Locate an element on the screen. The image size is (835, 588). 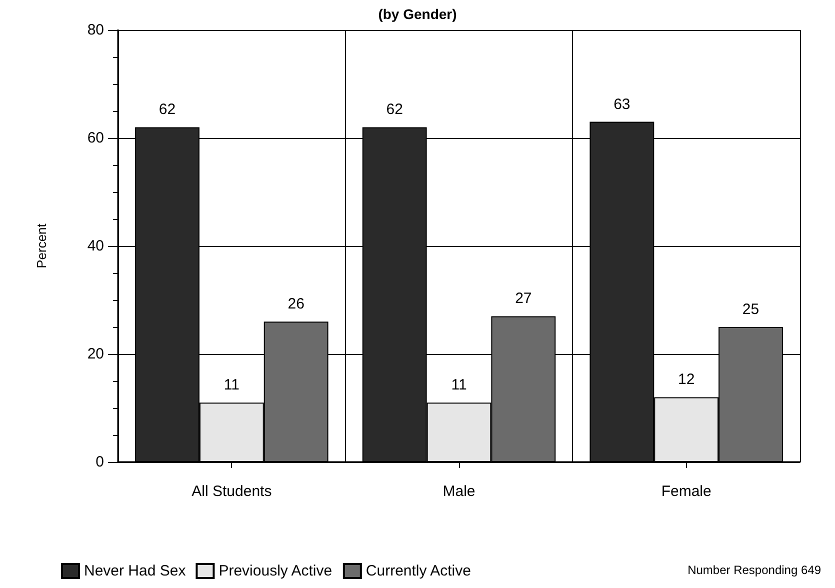
x-tick-label: Female is located at coordinates (686, 491).